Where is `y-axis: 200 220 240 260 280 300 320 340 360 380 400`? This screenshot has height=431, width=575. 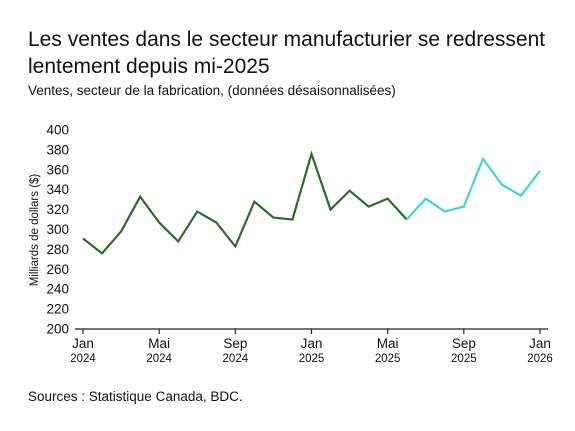 y-axis: 200 220 240 260 280 300 320 340 360 380 400 is located at coordinates (57, 230).